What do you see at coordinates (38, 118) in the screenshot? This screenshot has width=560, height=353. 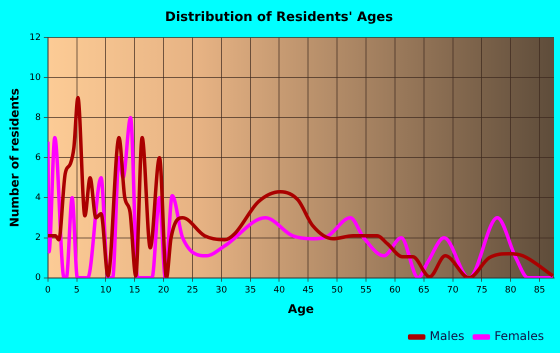 I see `y-tick-label: 8` at bounding box center [38, 118].